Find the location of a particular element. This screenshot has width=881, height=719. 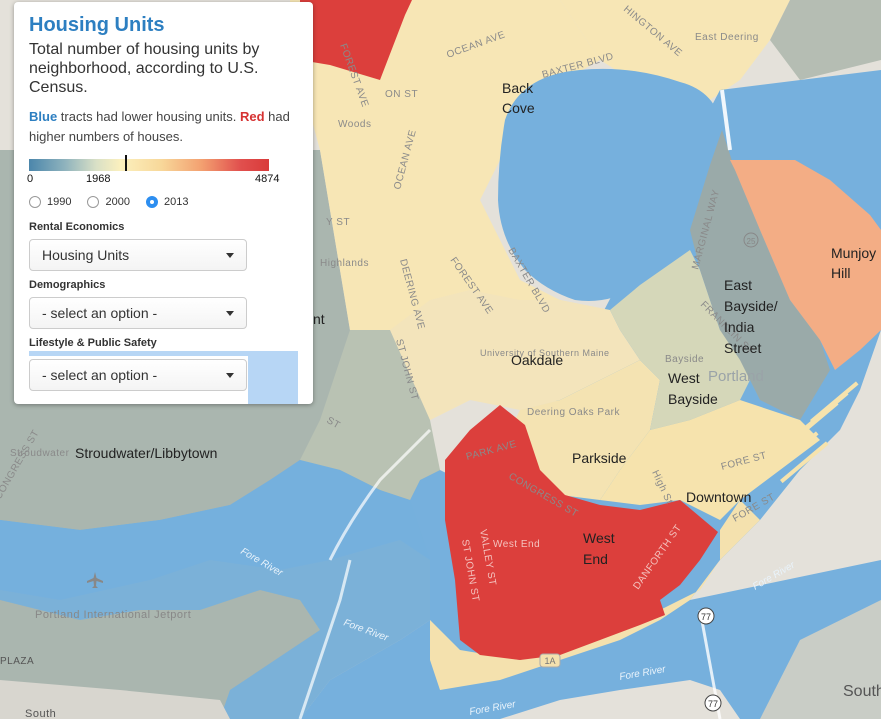

note-blue-word: Blue is located at coordinates (43, 116).